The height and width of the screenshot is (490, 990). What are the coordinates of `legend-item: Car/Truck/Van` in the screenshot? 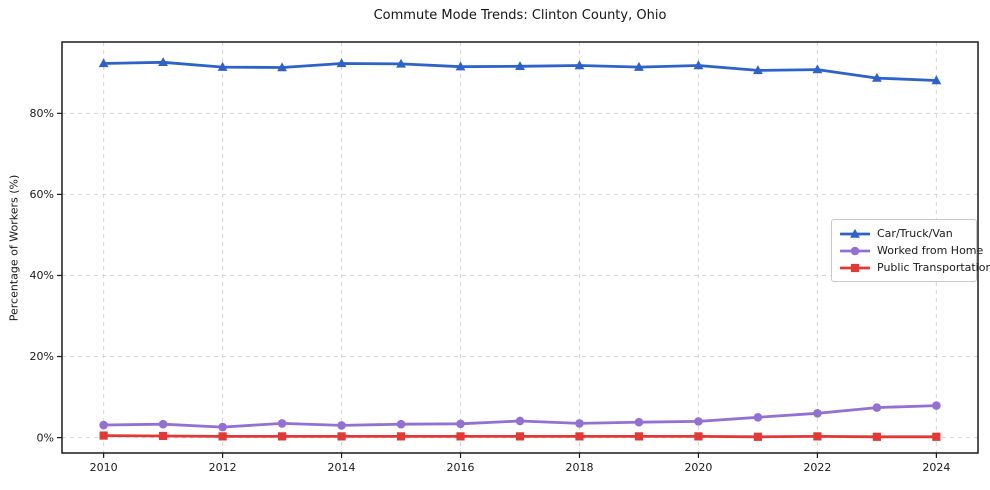 It's located at (904, 234).